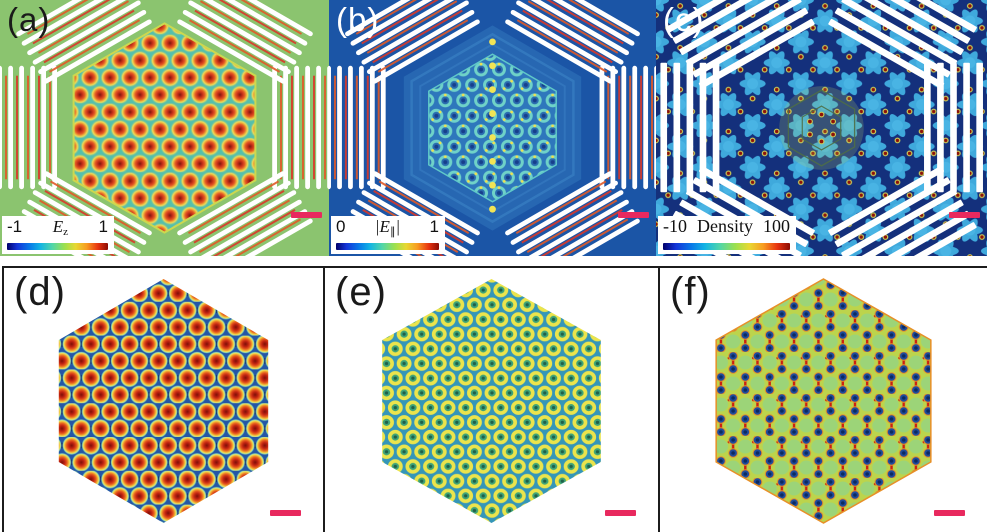  I want to click on scale-bar-f, so click(949, 513).